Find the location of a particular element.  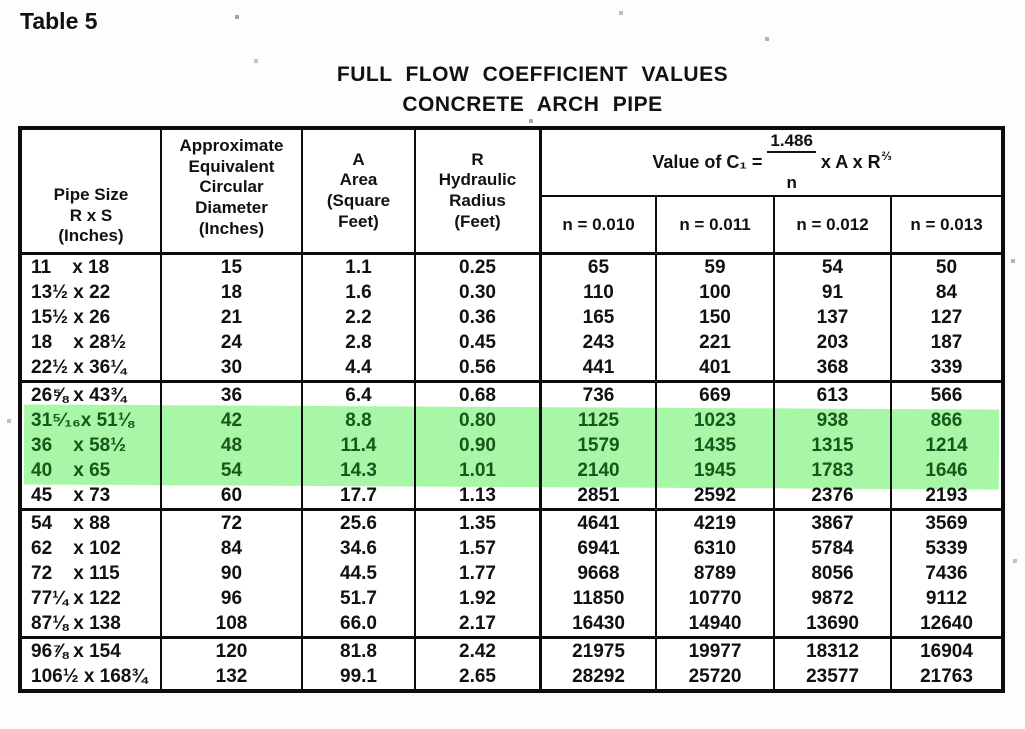

c1-n010-cell: 441 is located at coordinates (599, 367).